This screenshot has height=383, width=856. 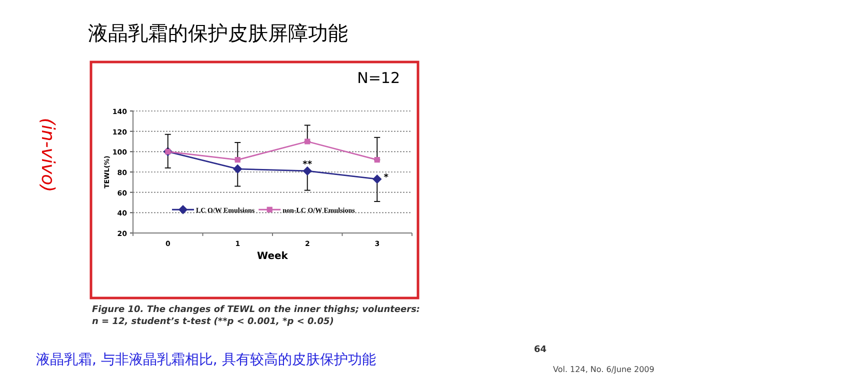 I want to click on x-axis-title: Week, so click(x=272, y=256).